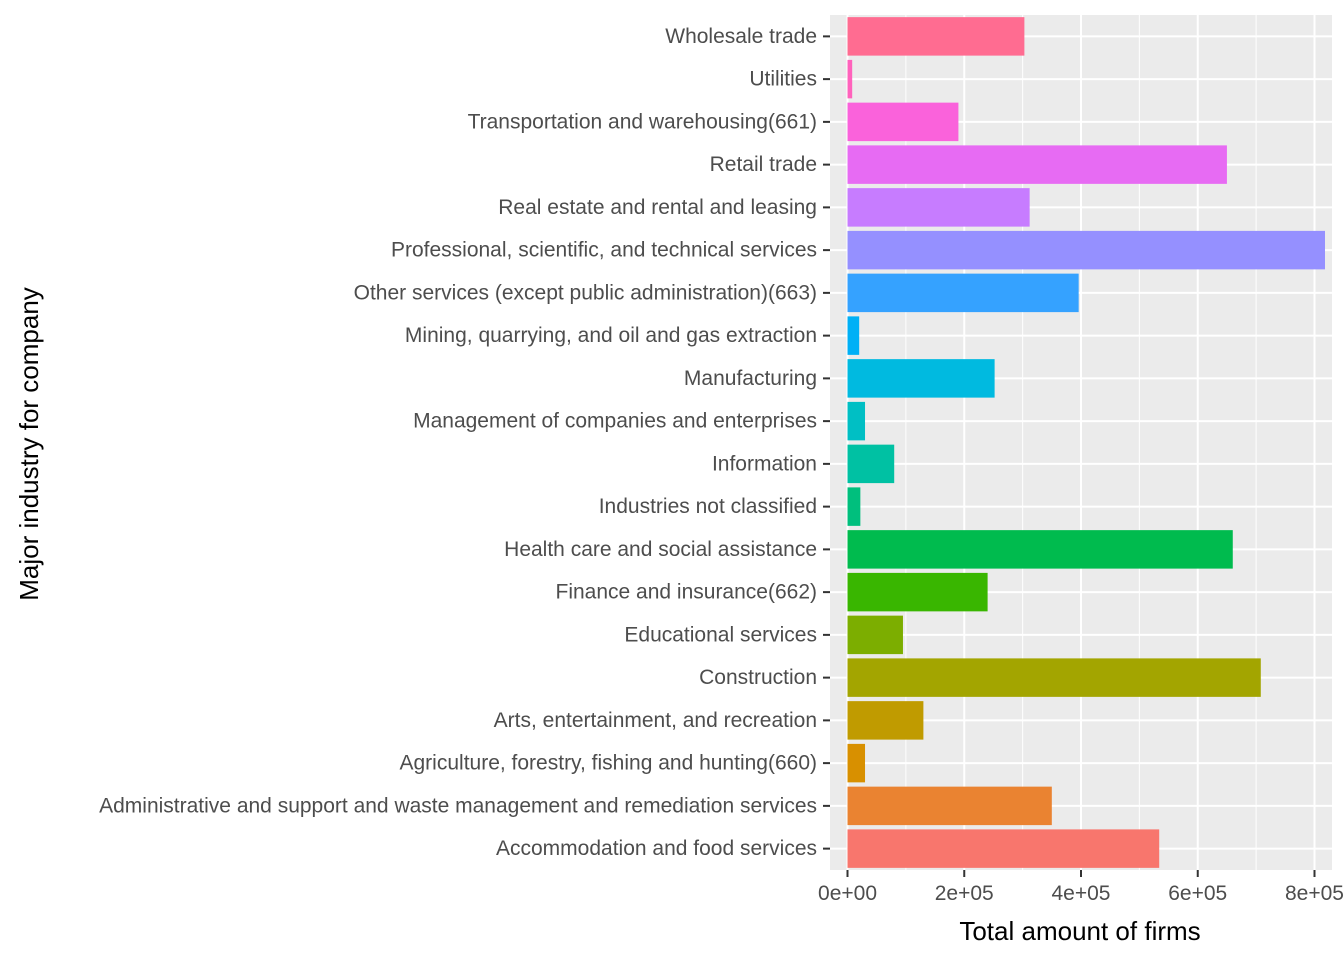 This screenshot has height=960, width=1344. Describe the element at coordinates (758, 677) in the screenshot. I see `y-tick-label: Construction` at that location.